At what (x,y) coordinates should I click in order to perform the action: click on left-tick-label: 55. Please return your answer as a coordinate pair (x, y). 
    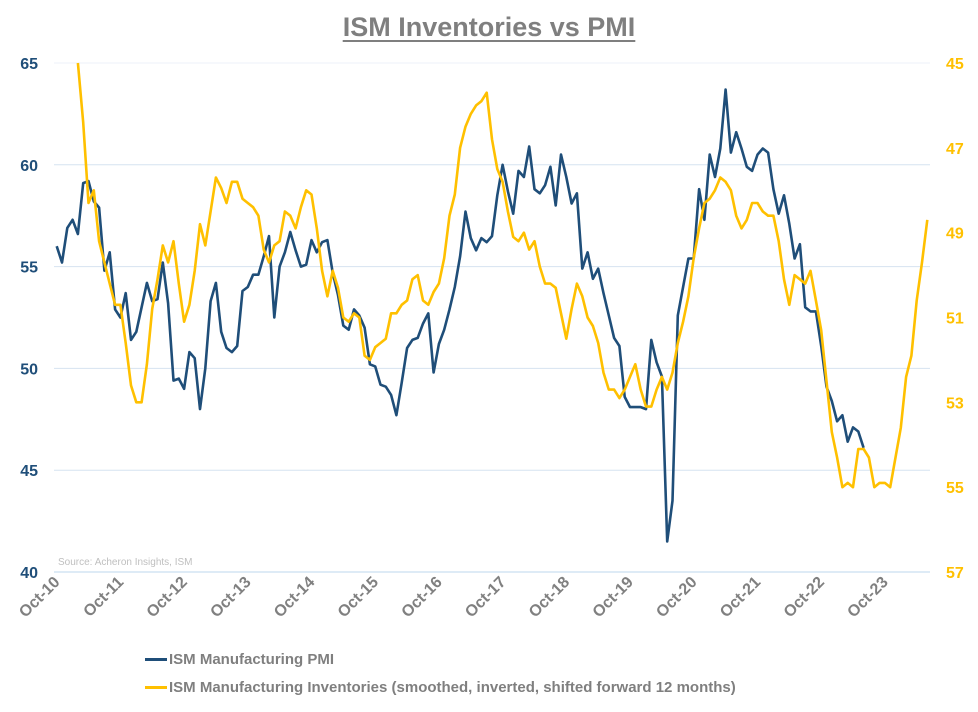
    Looking at the image, I should click on (29, 268).